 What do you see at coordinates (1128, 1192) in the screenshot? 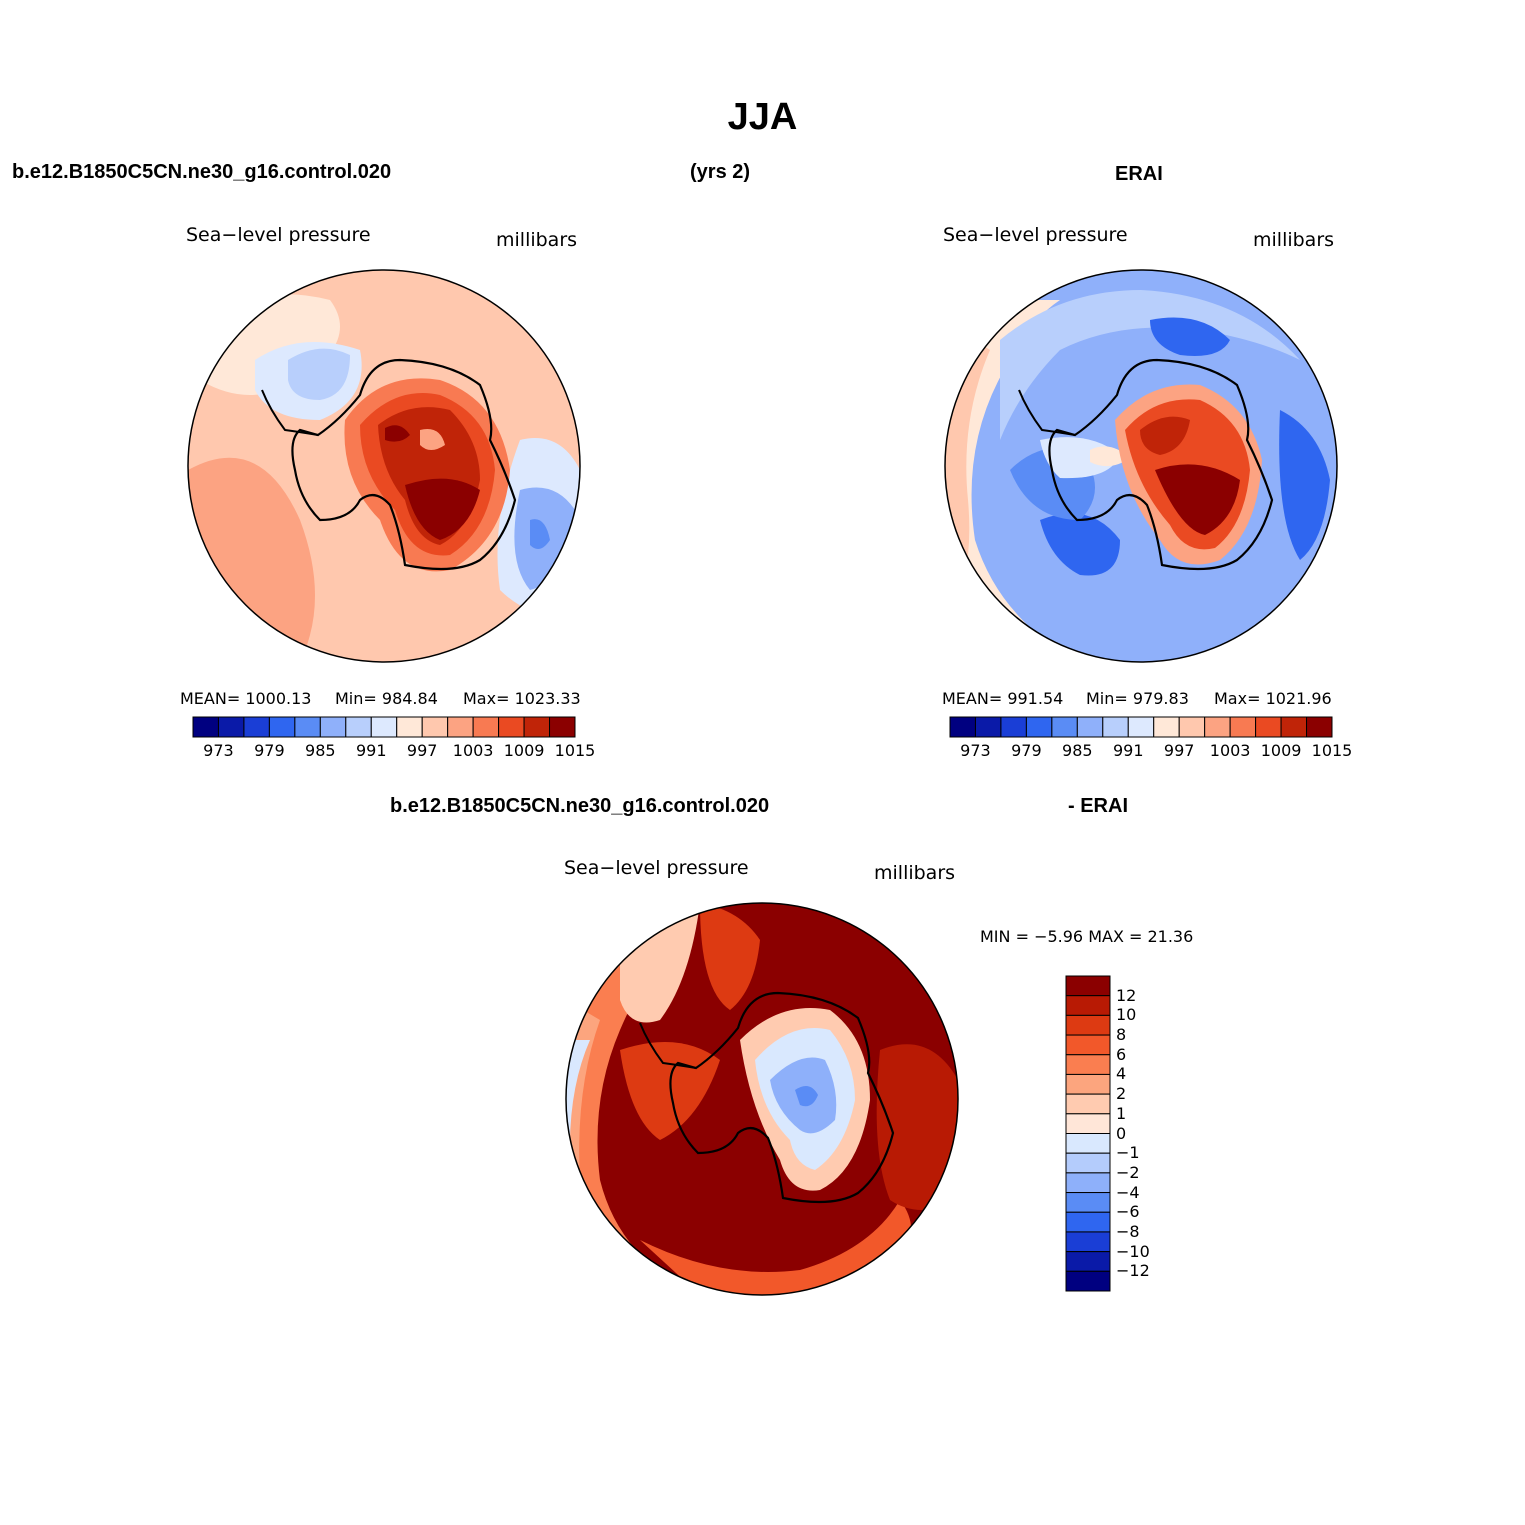
I see `colorbar-tick-label: −4` at bounding box center [1128, 1192].